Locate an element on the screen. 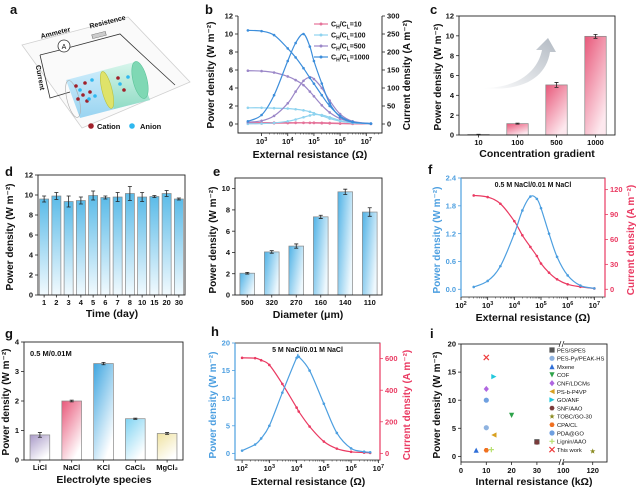 The image size is (640, 492). power-series-0-point is located at coordinates (340, 123).